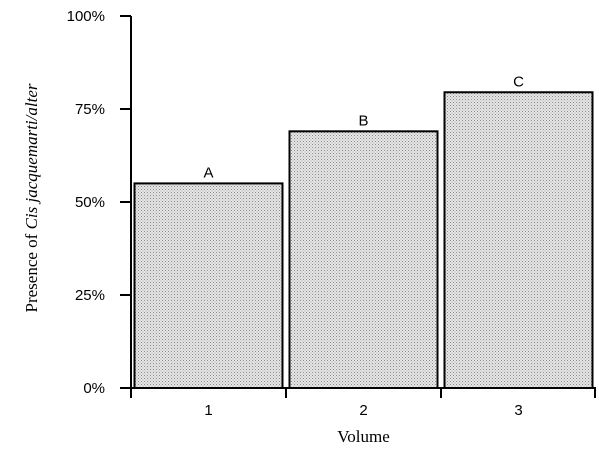 This screenshot has height=450, width=599. Describe the element at coordinates (86, 16) in the screenshot. I see `y-tick-label-100: 100%` at that location.